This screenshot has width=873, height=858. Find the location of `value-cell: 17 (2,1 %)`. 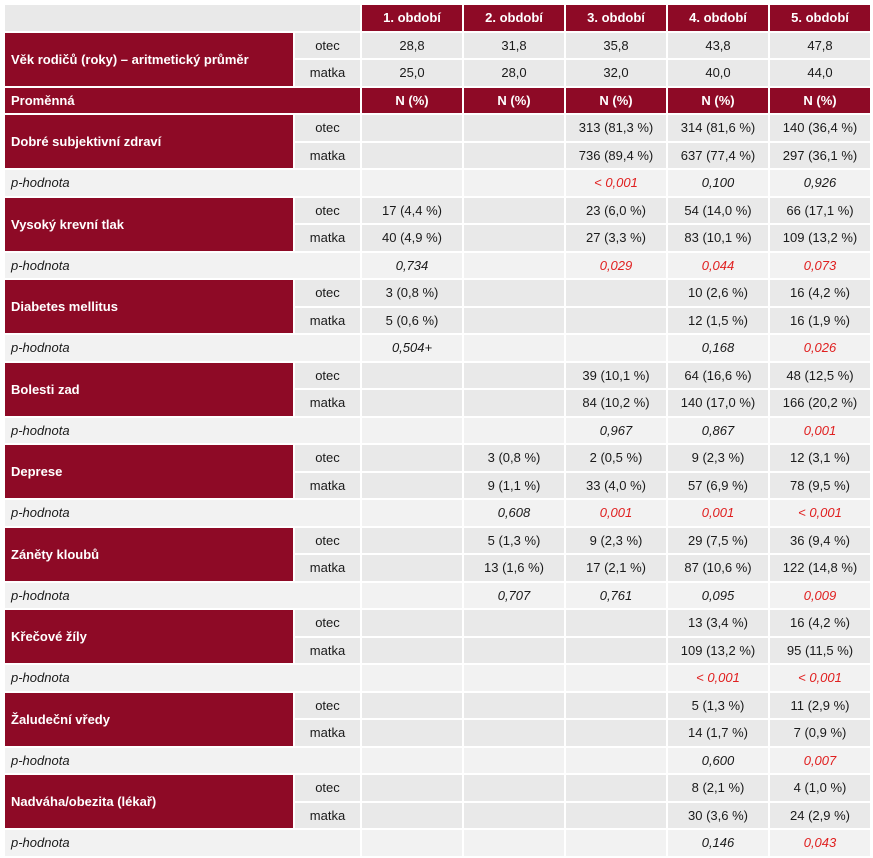

value-cell: 17 (2,1 %) is located at coordinates (616, 568).